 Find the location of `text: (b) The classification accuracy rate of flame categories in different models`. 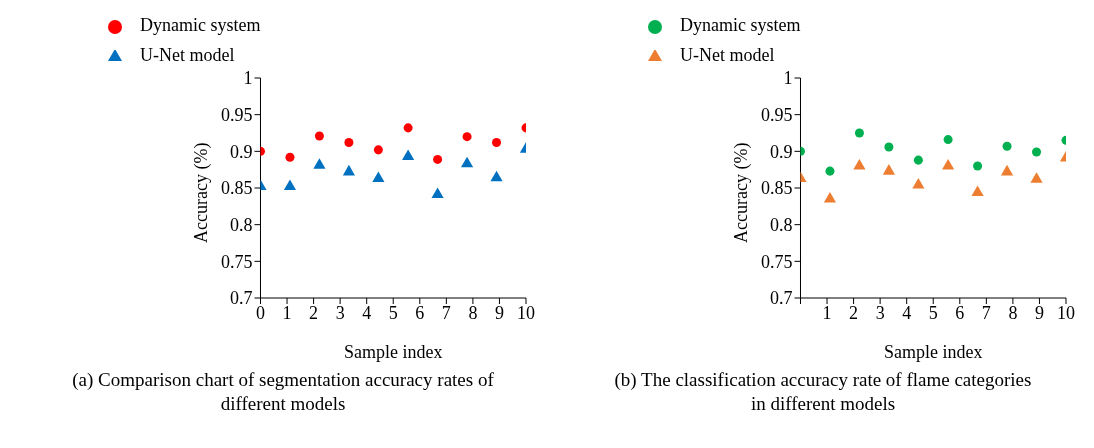

text: (b) The classification accuracy rate of flame categories in different models is located at coordinates (823, 392).